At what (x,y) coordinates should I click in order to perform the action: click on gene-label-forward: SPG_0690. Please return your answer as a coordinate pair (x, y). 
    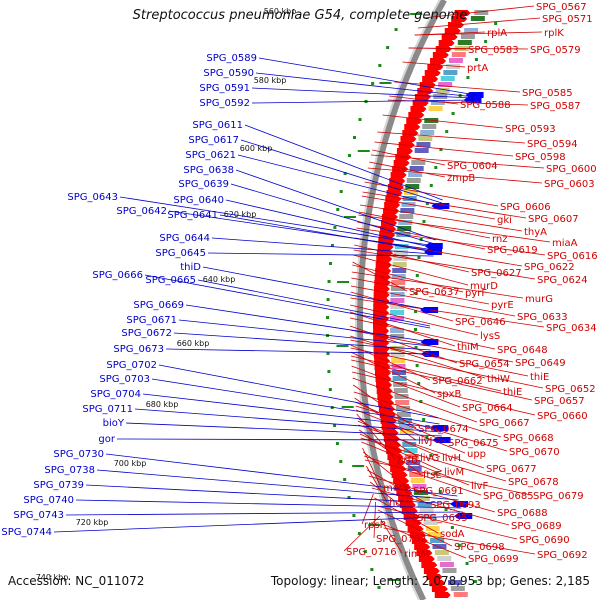
    Looking at the image, I should click on (544, 540).